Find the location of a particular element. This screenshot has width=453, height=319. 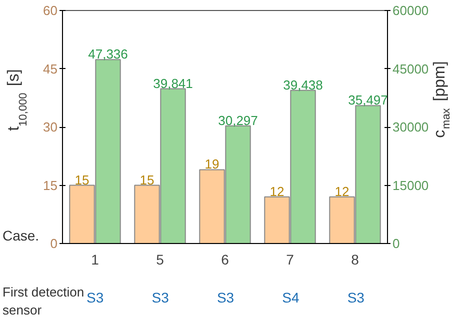

y-tick-label: 30 is located at coordinates (50, 127).